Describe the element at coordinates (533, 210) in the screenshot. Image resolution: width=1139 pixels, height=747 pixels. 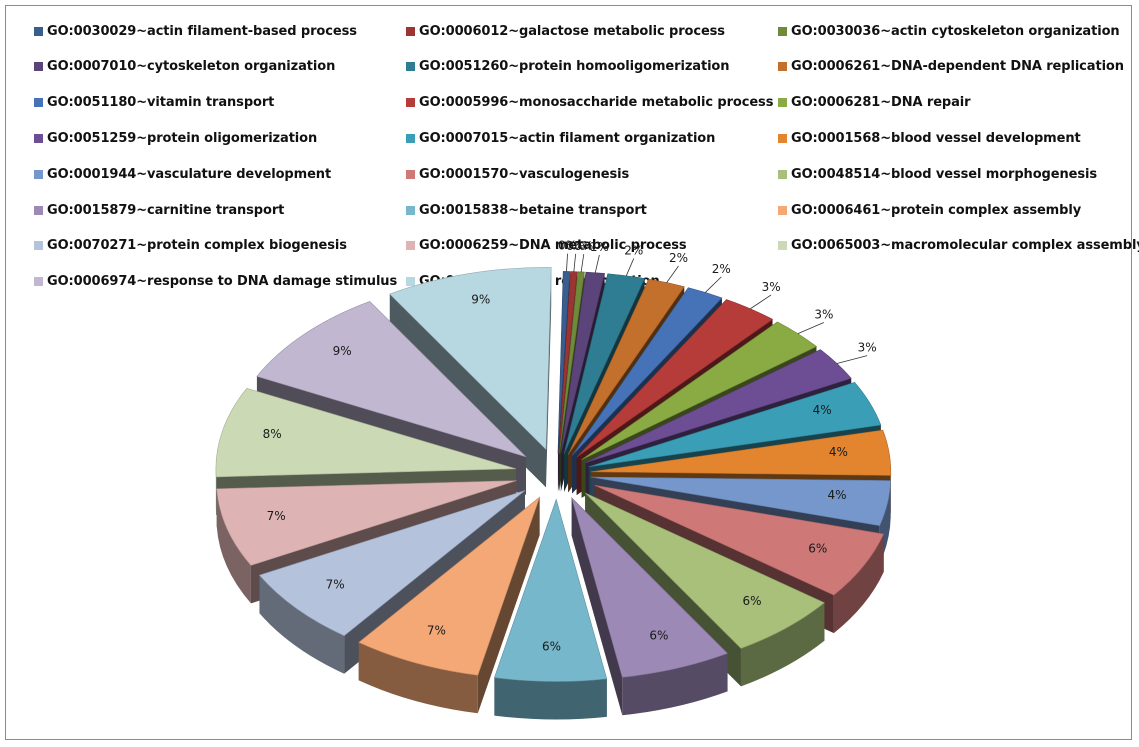
I see `legend-label: GO:0015838~betaine transport` at that location.